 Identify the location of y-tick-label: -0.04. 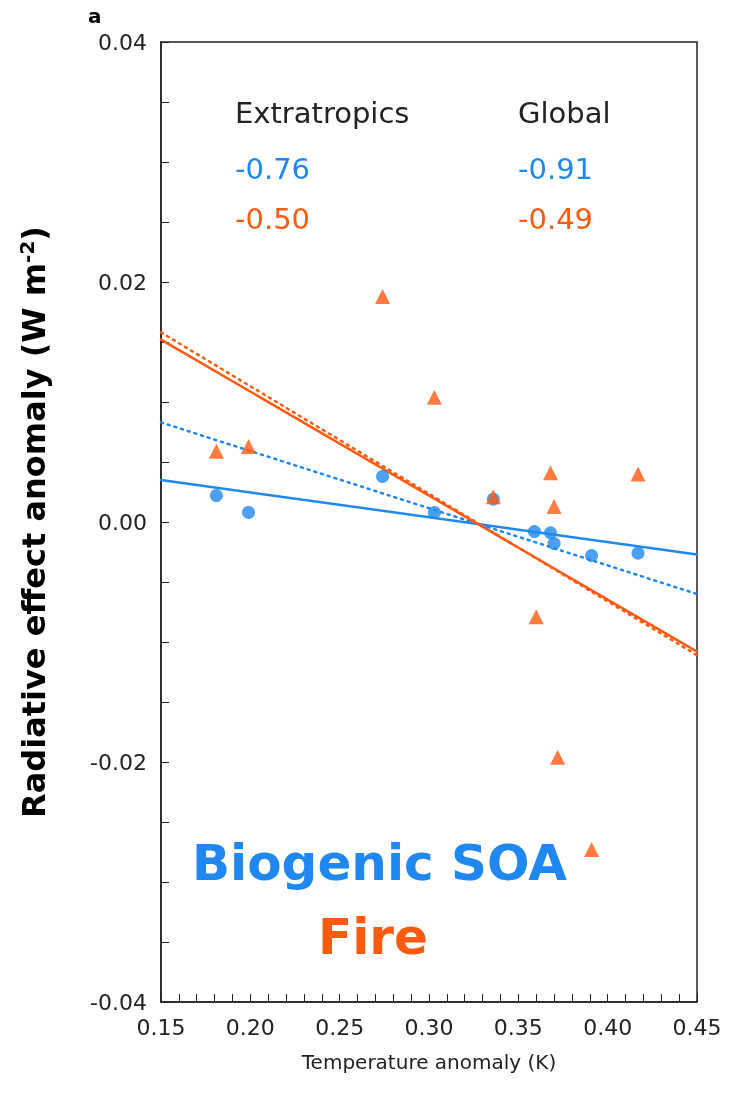
(118, 1002).